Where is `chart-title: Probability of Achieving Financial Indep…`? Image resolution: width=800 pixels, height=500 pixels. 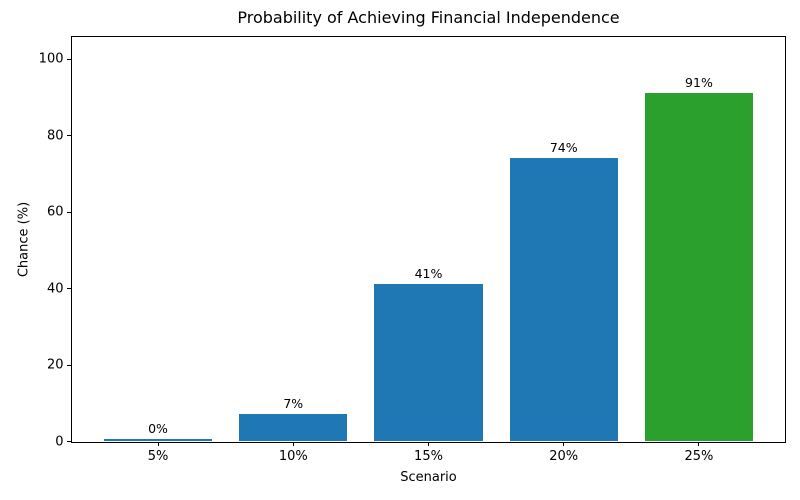 chart-title: Probability of Achieving Financial Indep… is located at coordinates (428, 17).